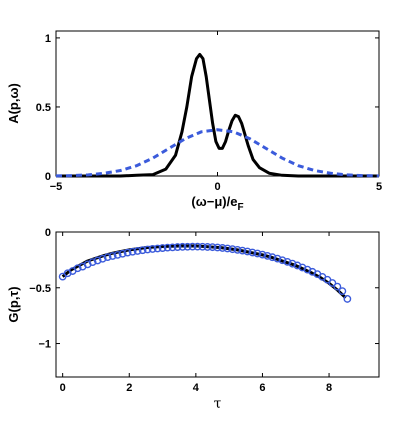 The width and height of the screenshot is (420, 424). What do you see at coordinates (129, 388) in the screenshot?
I see `x-tick-label: 2` at bounding box center [129, 388].